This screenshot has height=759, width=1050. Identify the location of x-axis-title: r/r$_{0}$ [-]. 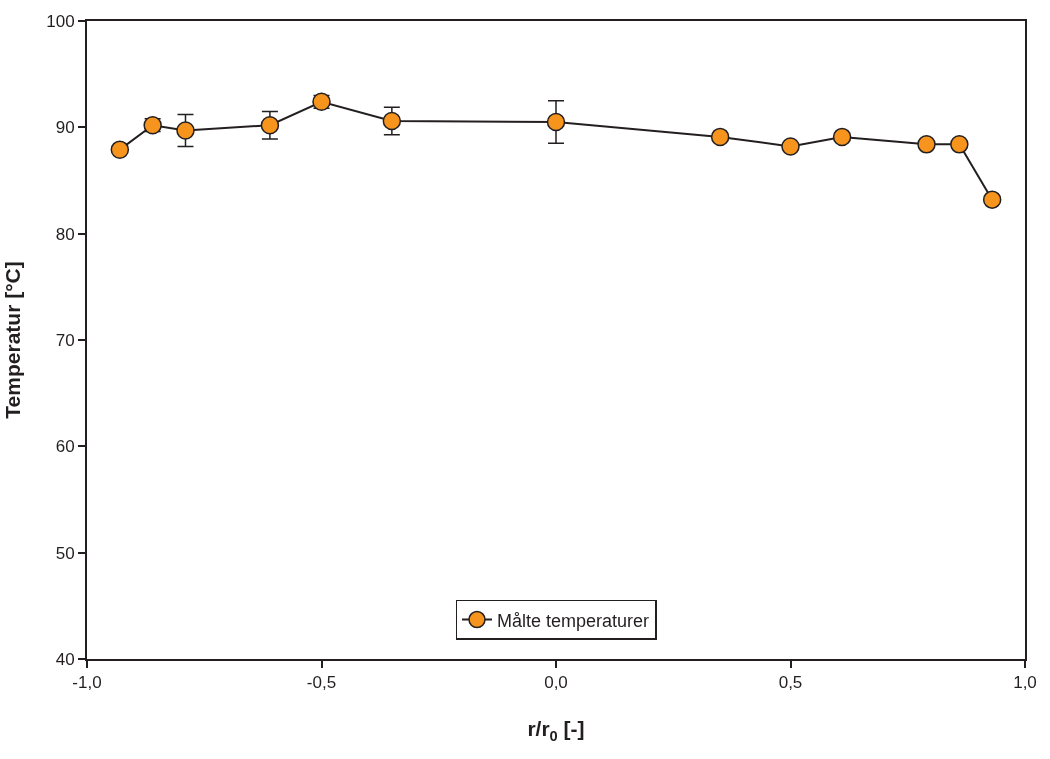
(556, 730).